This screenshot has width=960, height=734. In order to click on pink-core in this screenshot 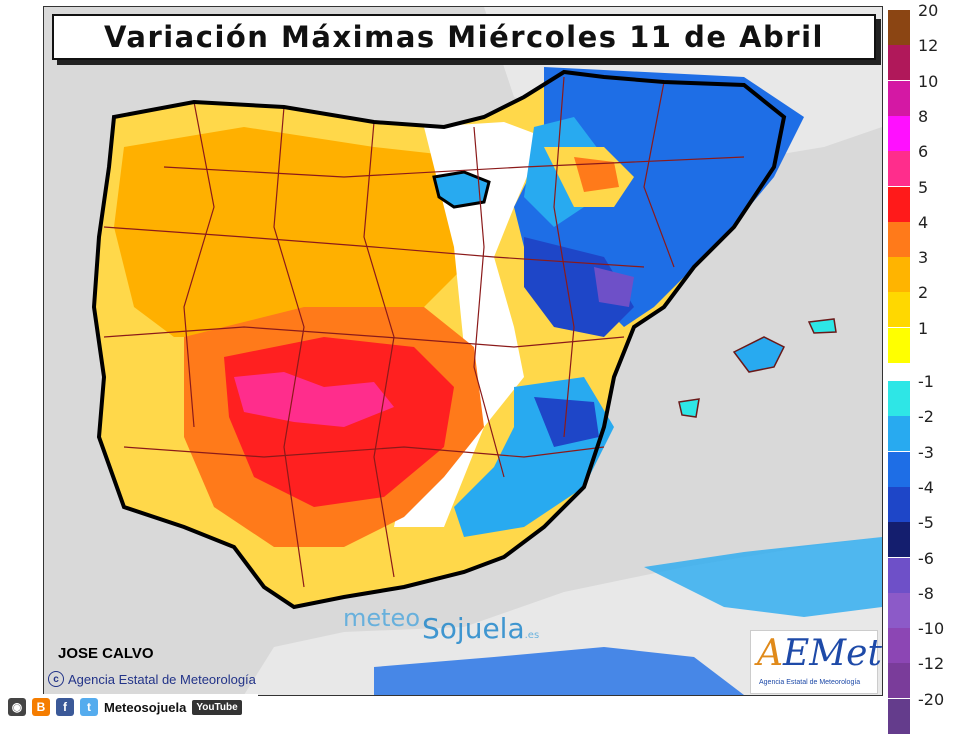, I will do `click(314, 399)`.